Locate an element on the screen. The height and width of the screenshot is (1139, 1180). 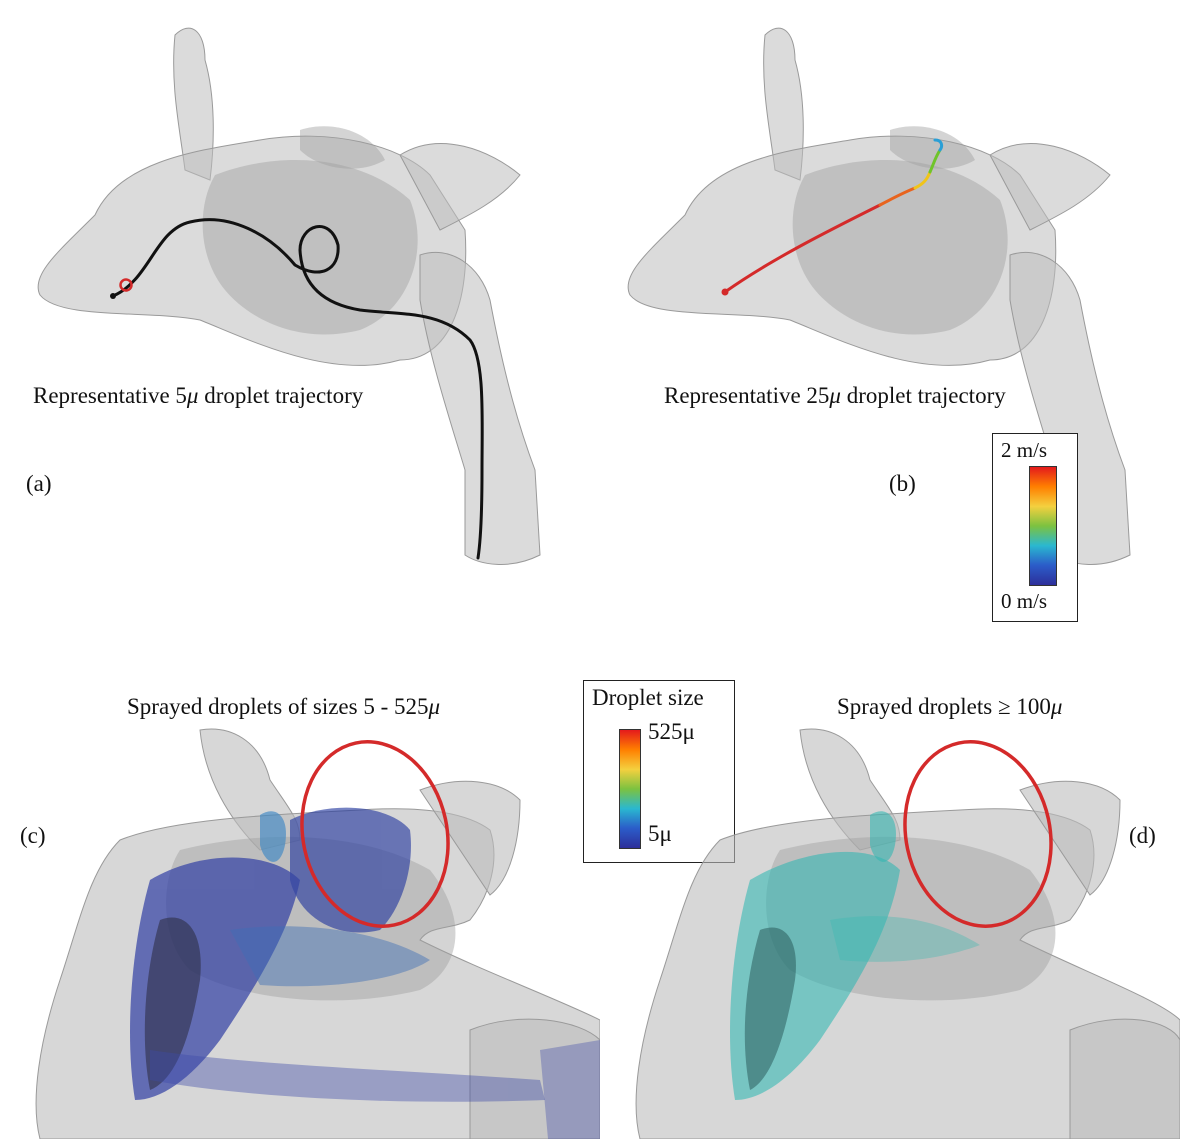
panel-b-label: (b) is located at coordinates (902, 483).